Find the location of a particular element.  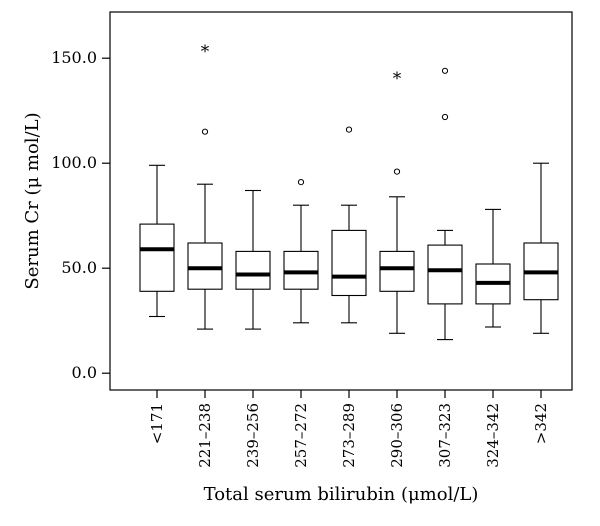

x-tick-label: 324–342 is located at coordinates (493, 435).